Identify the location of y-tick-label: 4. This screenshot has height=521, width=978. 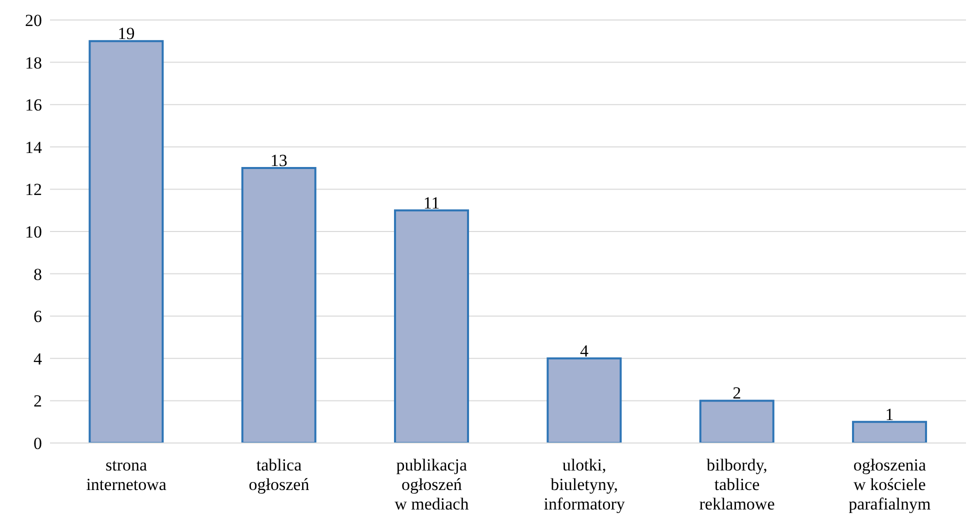
(38, 358).